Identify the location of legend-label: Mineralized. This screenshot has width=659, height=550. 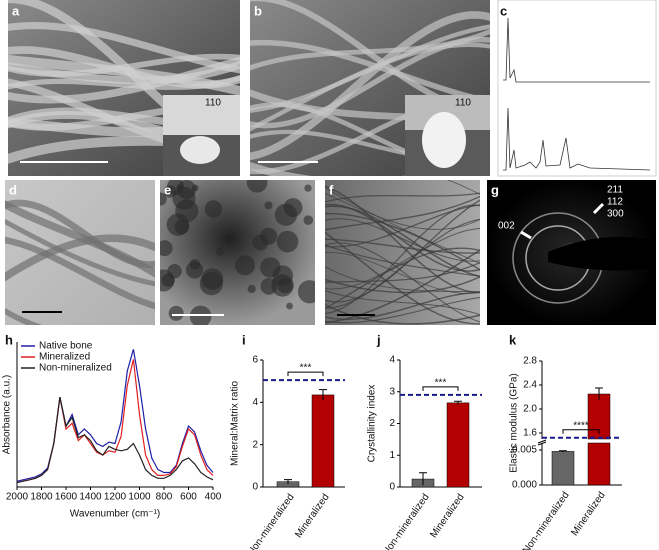
(64, 357).